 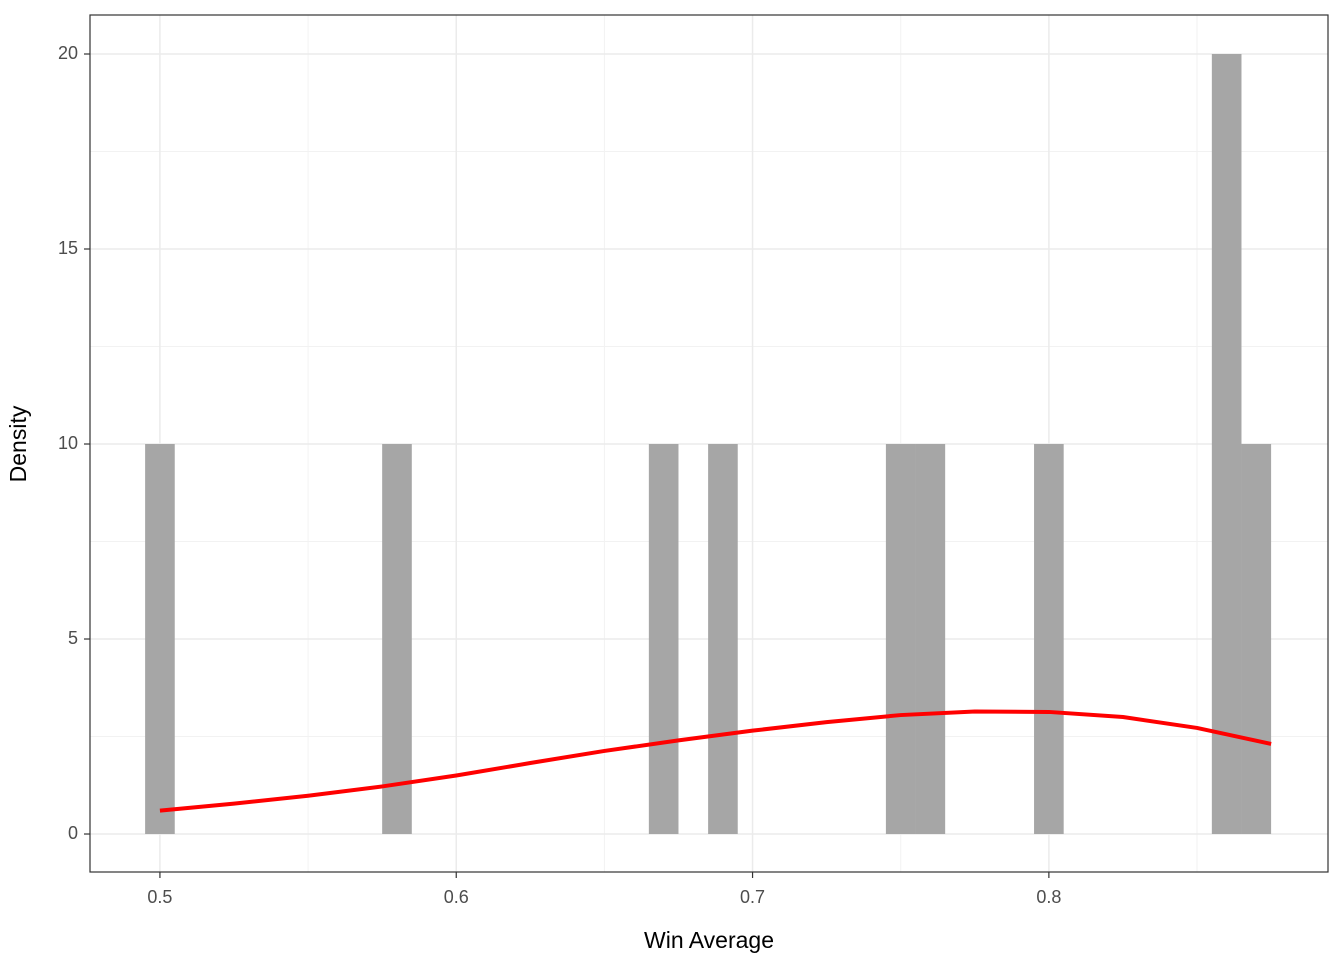 I want to click on y-tick-label: 15, so click(x=68, y=248).